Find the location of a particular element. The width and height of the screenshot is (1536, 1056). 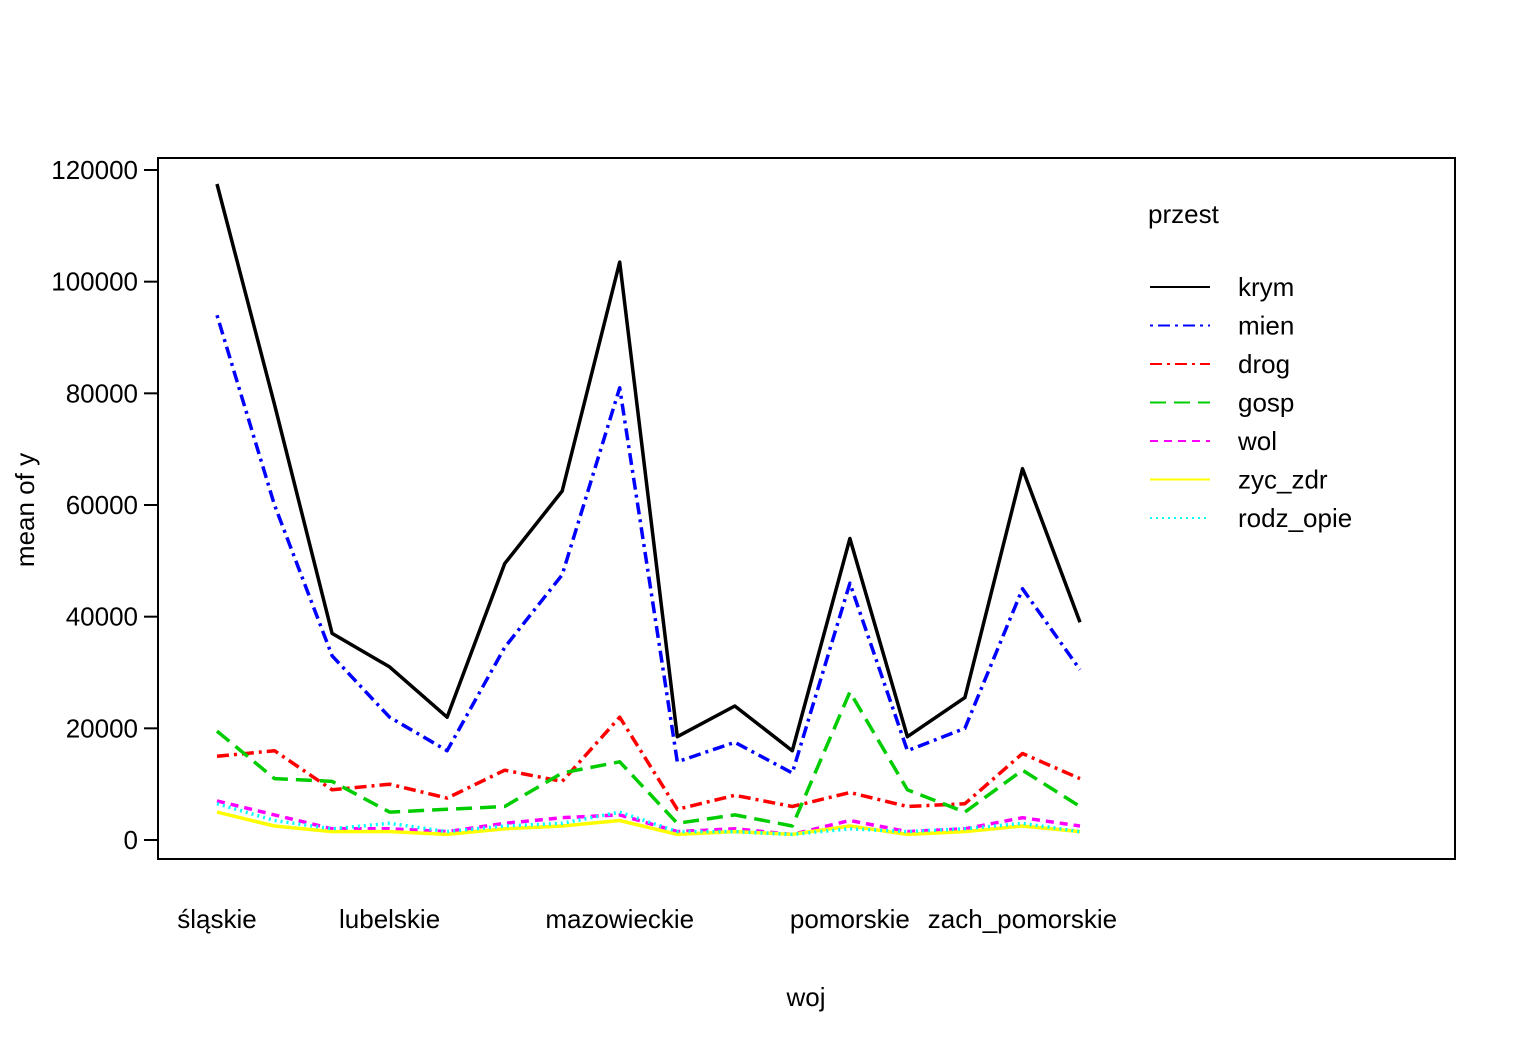

y-tick-label-3: 60000 is located at coordinates (102, 505).